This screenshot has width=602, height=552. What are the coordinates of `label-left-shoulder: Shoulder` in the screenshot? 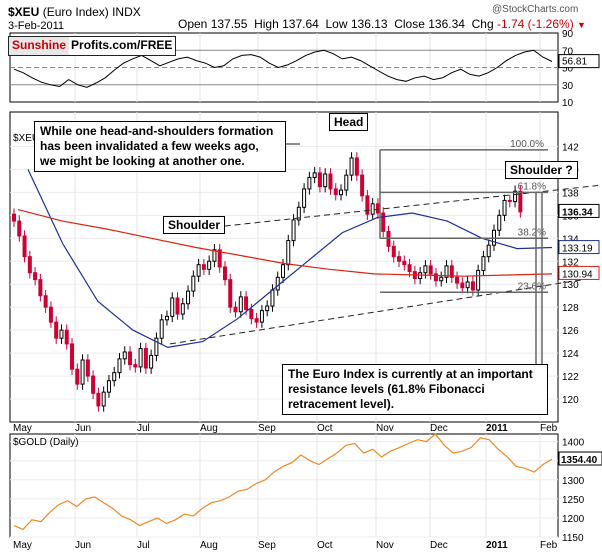 It's located at (194, 225).